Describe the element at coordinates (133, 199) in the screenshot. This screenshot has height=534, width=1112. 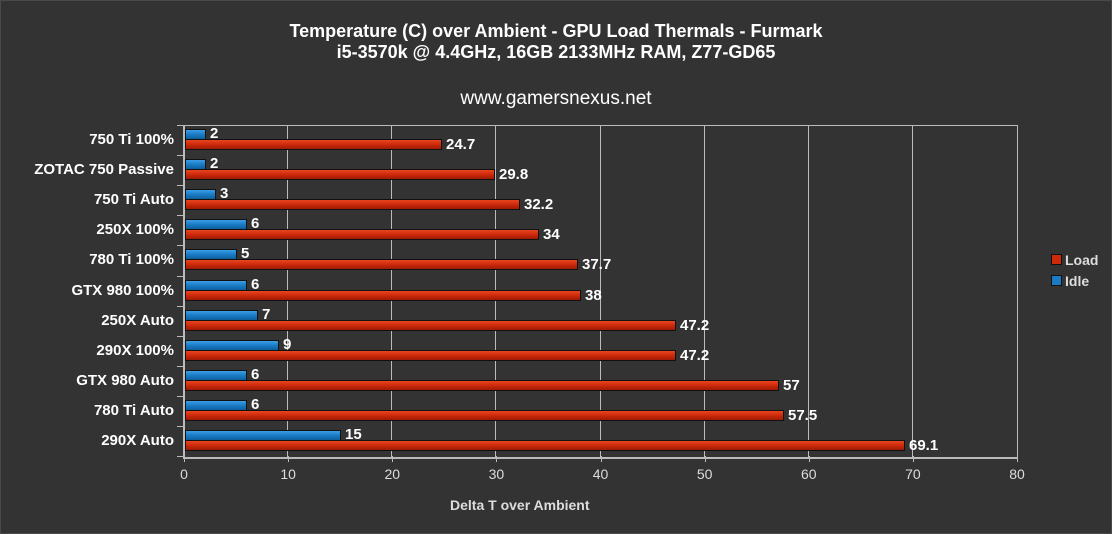
I see `category-label: 750 Ti Auto` at that location.